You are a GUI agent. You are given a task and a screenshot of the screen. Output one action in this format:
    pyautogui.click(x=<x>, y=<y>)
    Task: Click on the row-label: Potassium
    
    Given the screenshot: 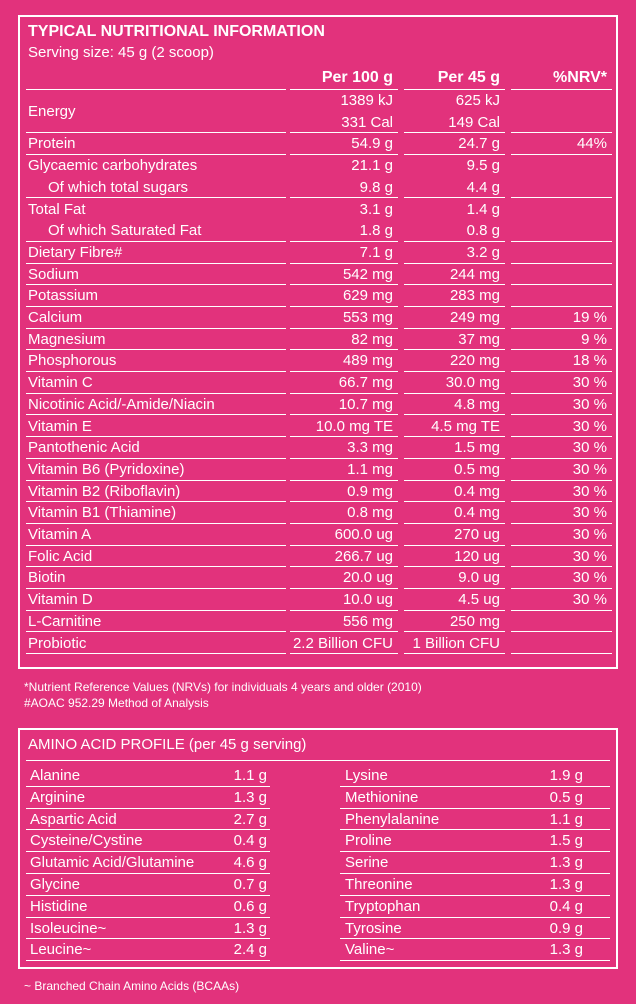 What is the action you would take?
    pyautogui.click(x=63, y=296)
    